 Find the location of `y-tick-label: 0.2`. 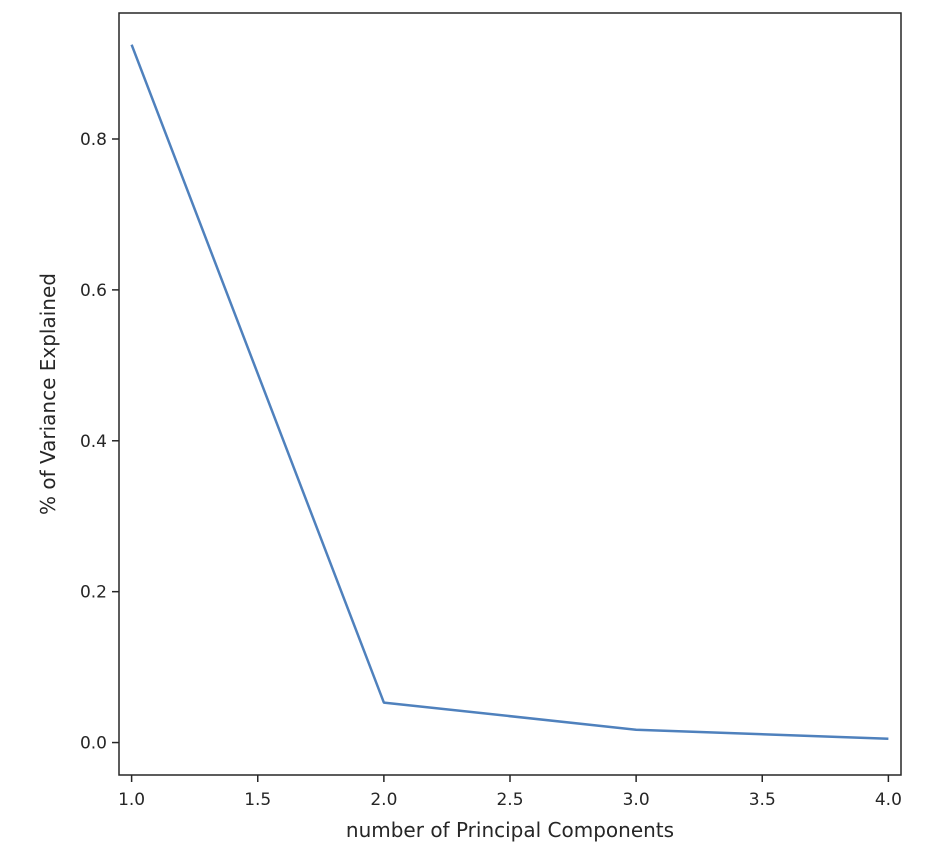

y-tick-label: 0.2 is located at coordinates (93, 593).